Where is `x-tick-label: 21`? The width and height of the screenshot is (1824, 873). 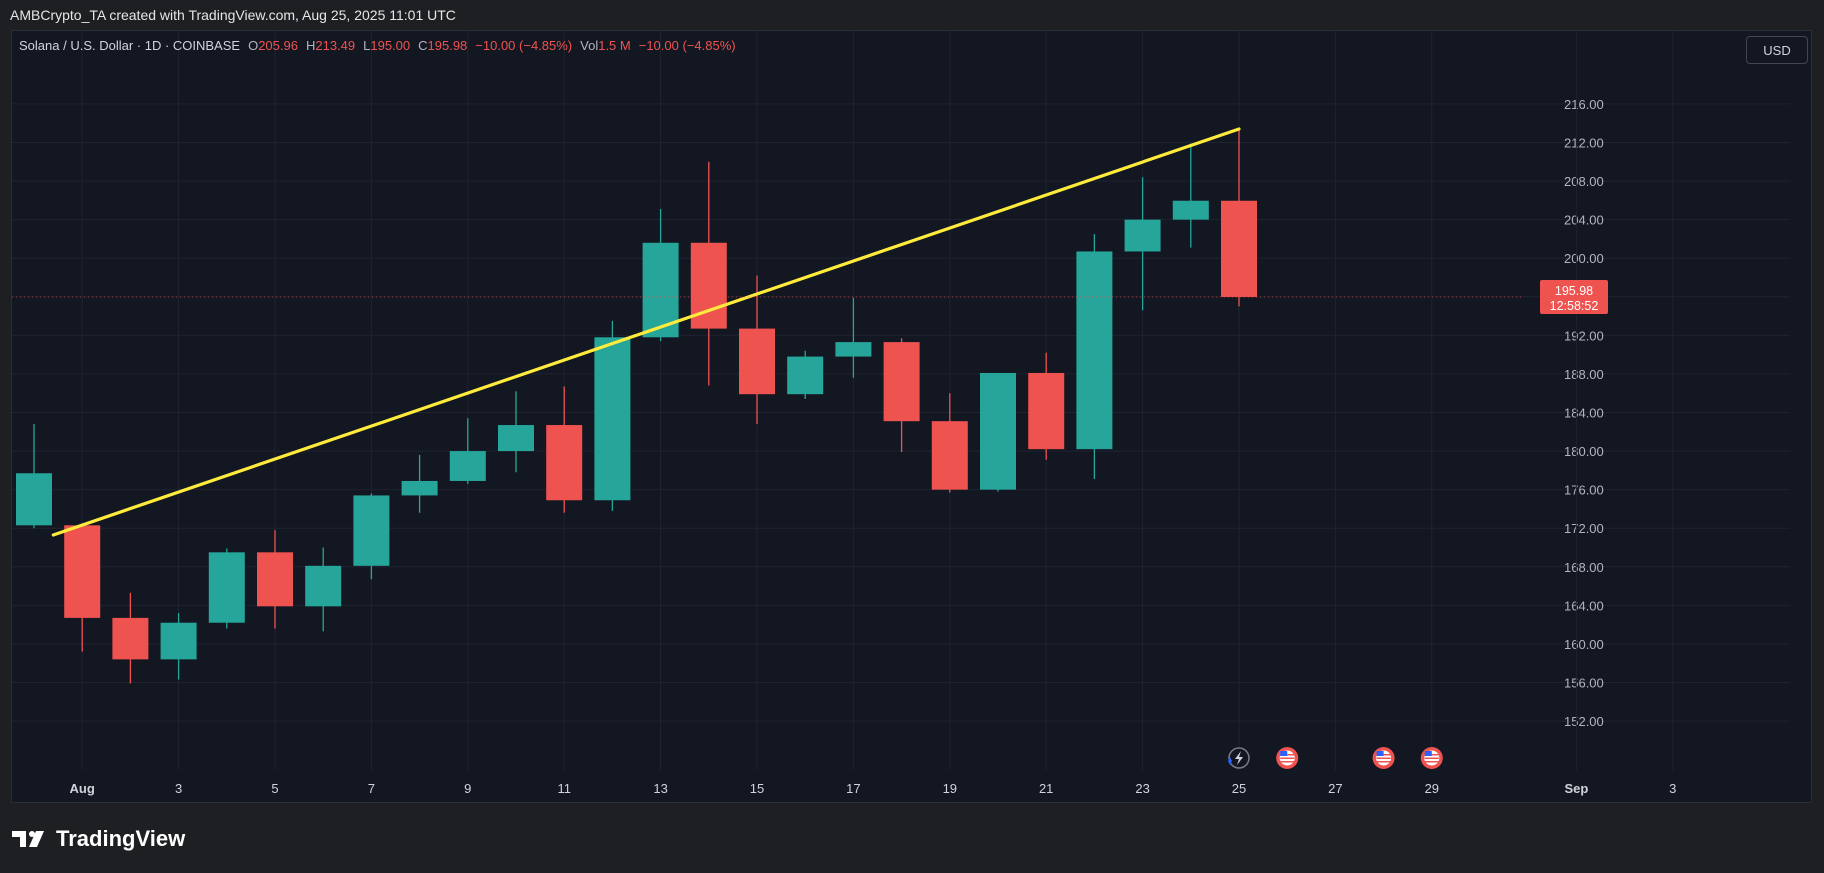
x-tick-label: 21 is located at coordinates (1046, 788).